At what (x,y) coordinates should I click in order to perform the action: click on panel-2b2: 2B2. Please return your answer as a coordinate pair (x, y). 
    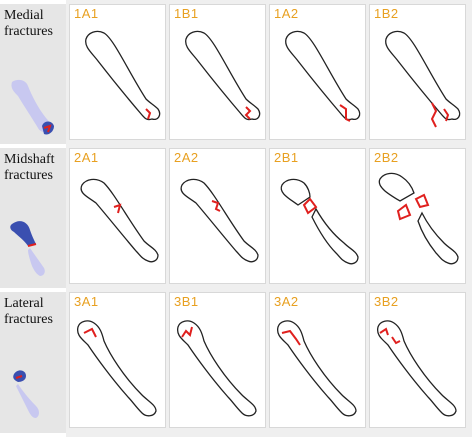
    Looking at the image, I should click on (417, 216).